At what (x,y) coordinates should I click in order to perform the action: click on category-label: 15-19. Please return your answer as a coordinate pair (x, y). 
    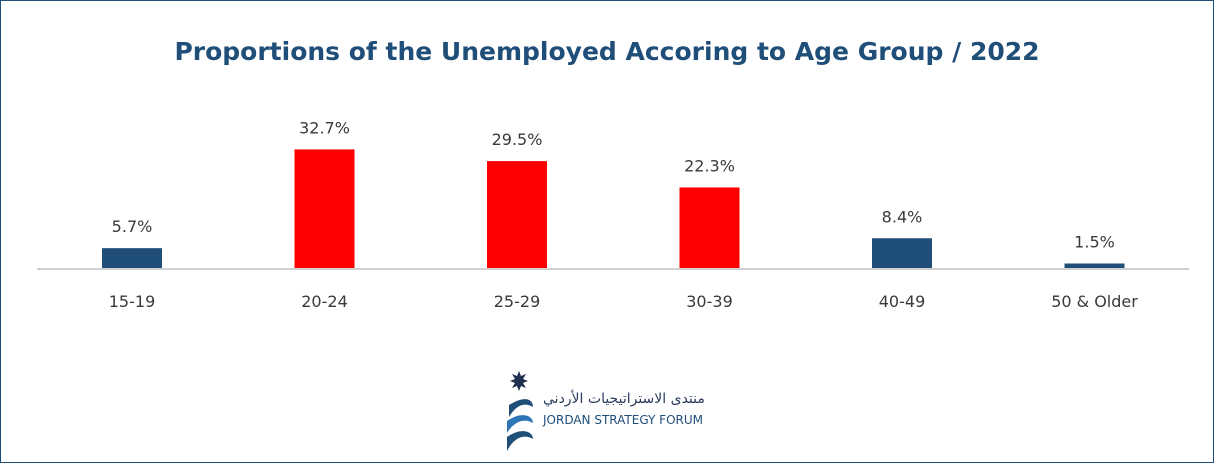
    Looking at the image, I should click on (132, 301).